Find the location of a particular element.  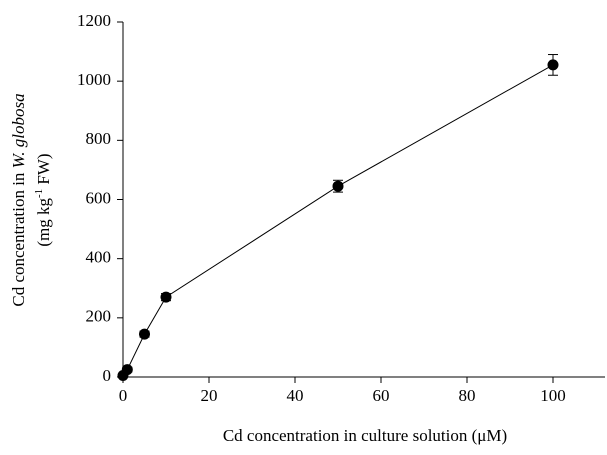

y-tick-label: 1200 is located at coordinates (94, 20).